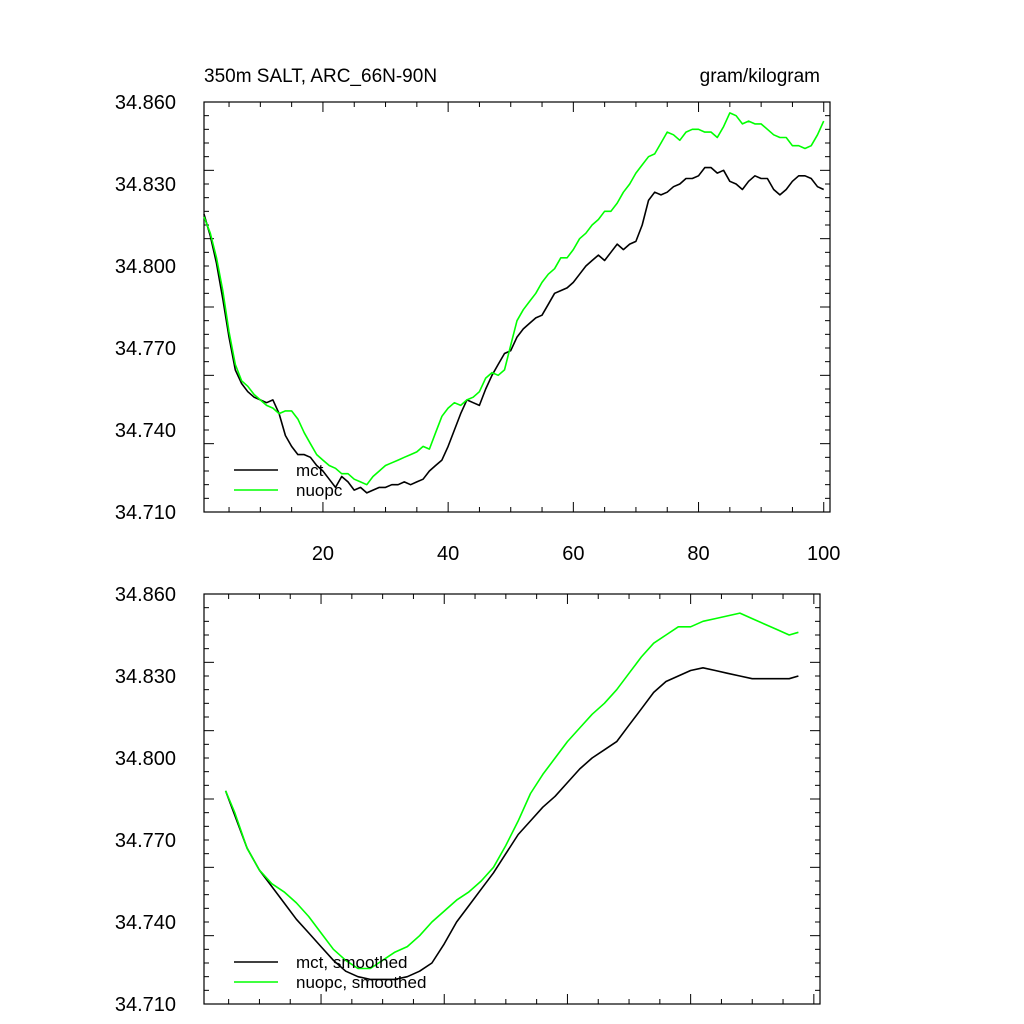  What do you see at coordinates (698, 554) in the screenshot?
I see `x-tick-label: 80` at bounding box center [698, 554].